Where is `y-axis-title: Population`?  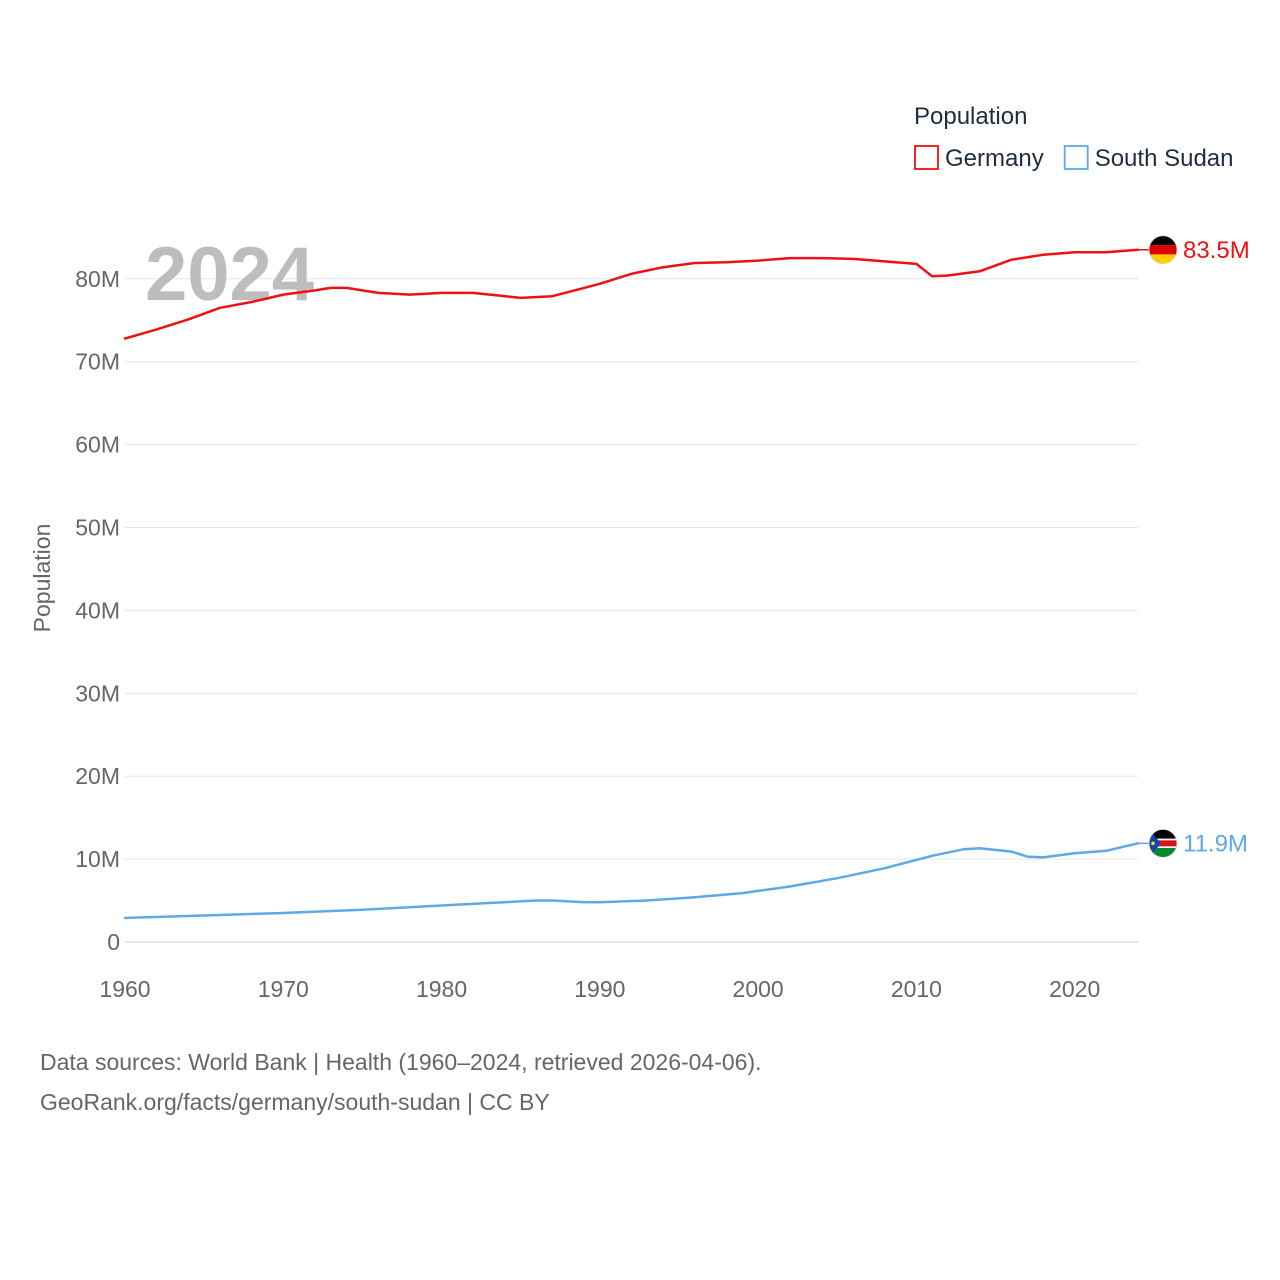 y-axis-title: Population is located at coordinates (42, 578).